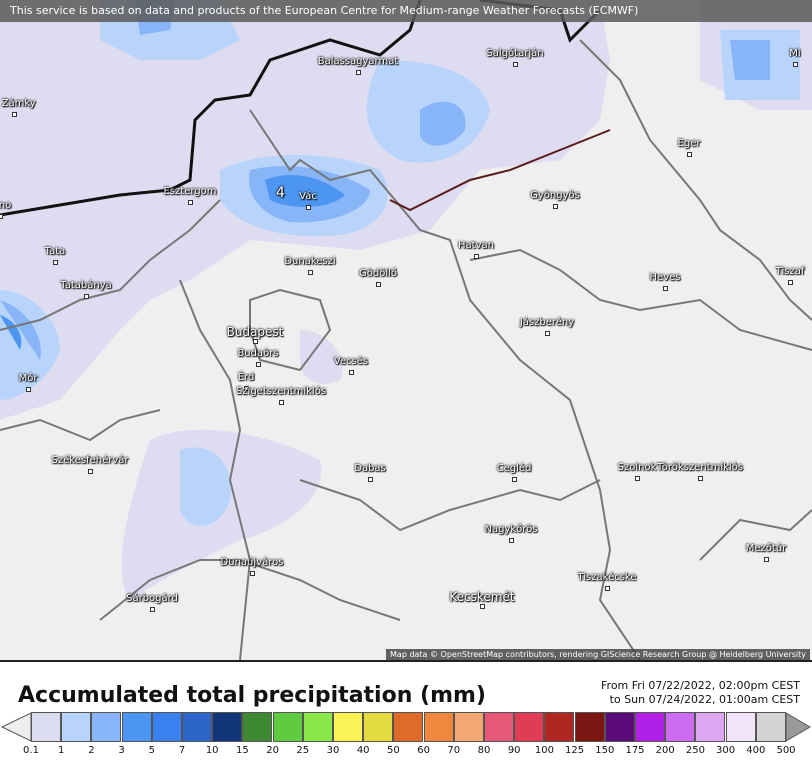  What do you see at coordinates (86, 285) in the screenshot?
I see `city-label: Tatabánya` at bounding box center [86, 285].